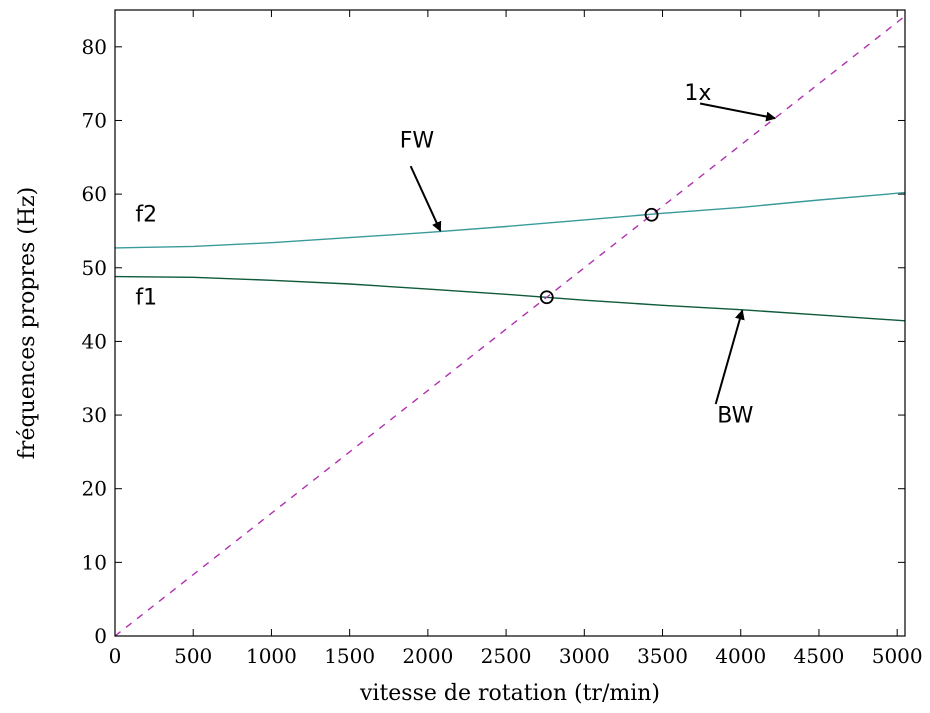 This screenshot has height=713, width=930. What do you see at coordinates (510, 298) in the screenshot?
I see `series-line-f1` at bounding box center [510, 298].